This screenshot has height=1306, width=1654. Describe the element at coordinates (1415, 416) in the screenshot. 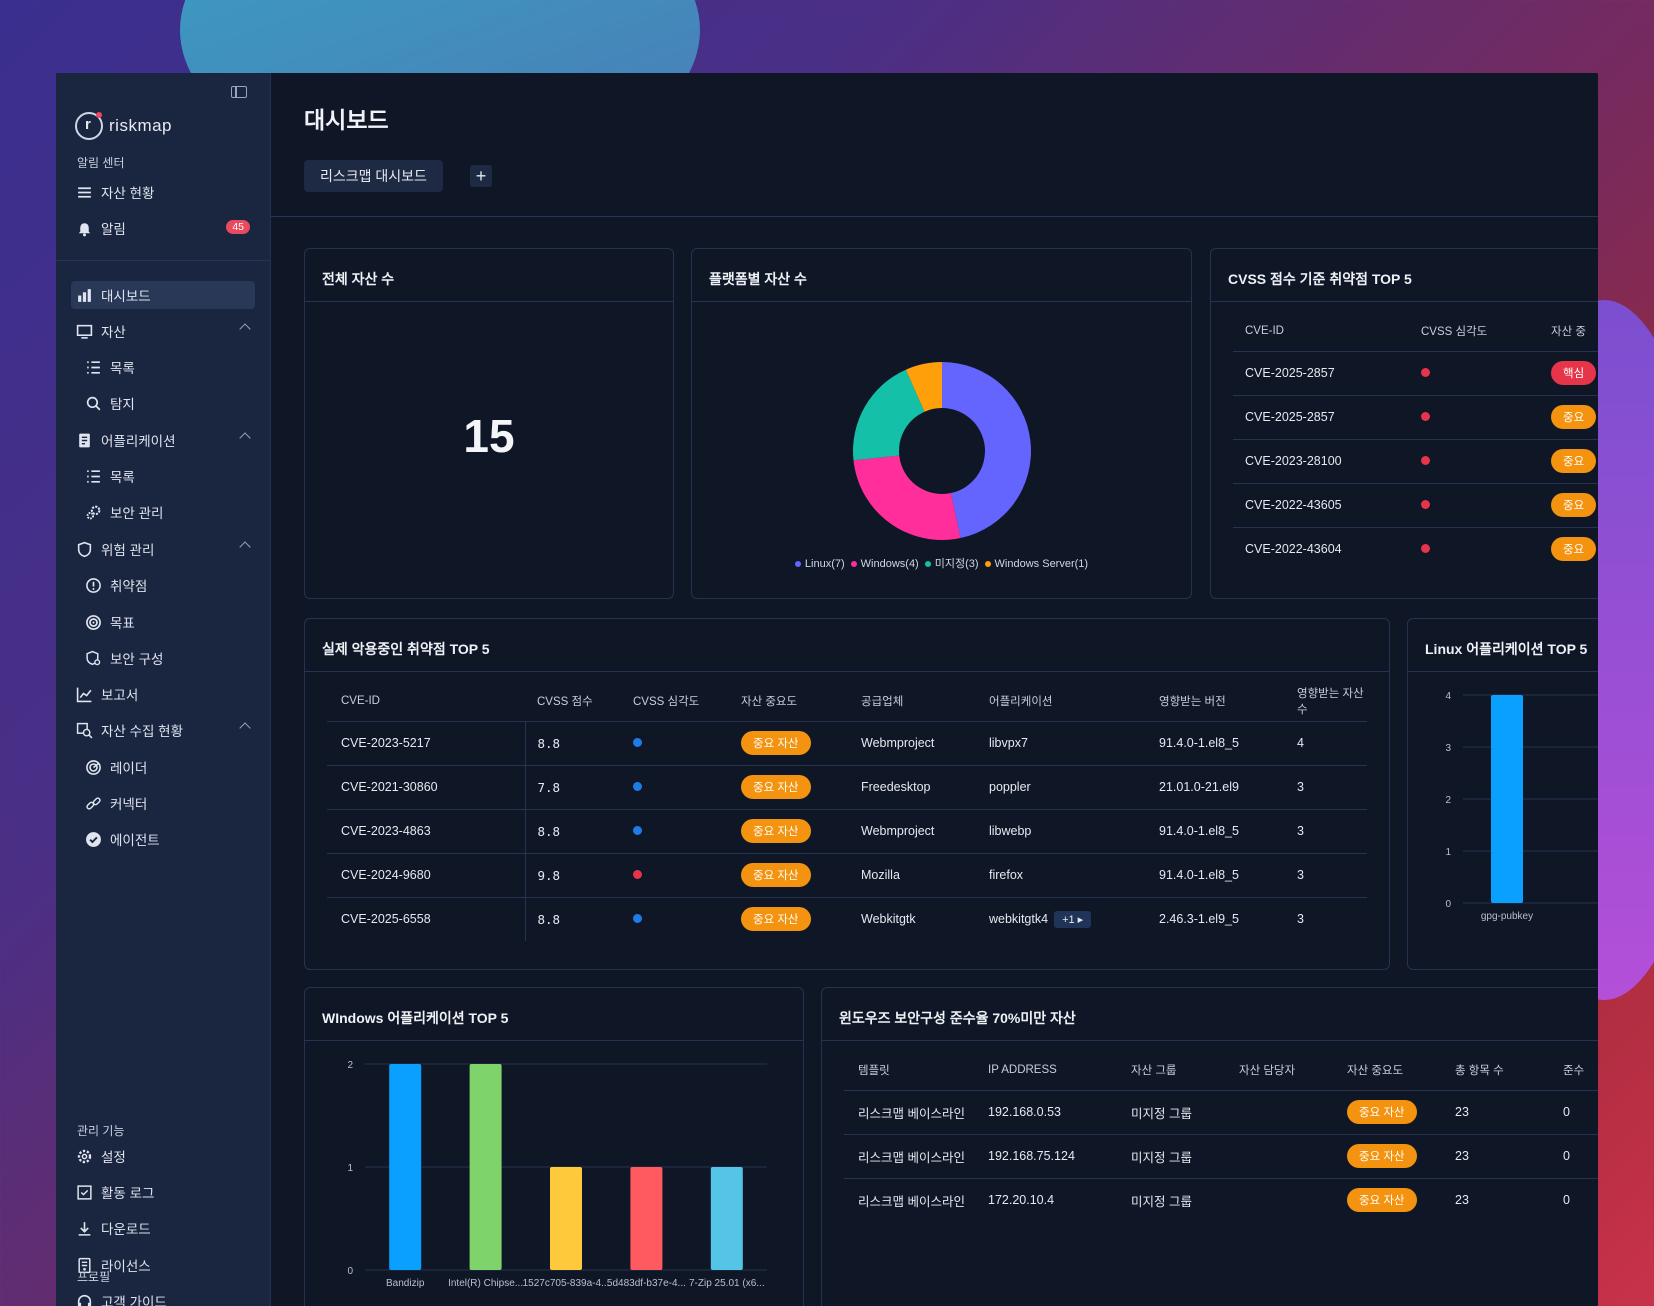

I see `table-row: CVE-2025-2857 중요` at that location.